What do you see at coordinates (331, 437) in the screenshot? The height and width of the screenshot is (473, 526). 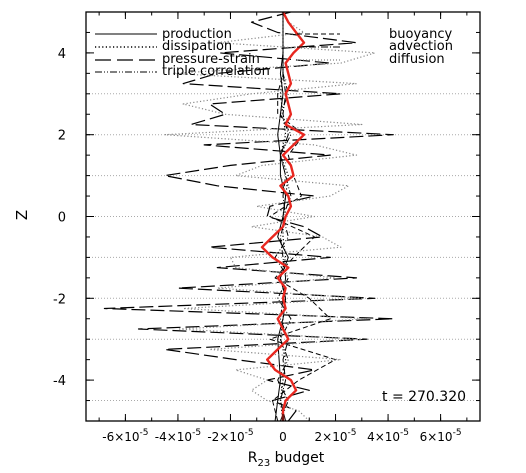 I see `x-tick-label-base: 2×10` at bounding box center [331, 437].